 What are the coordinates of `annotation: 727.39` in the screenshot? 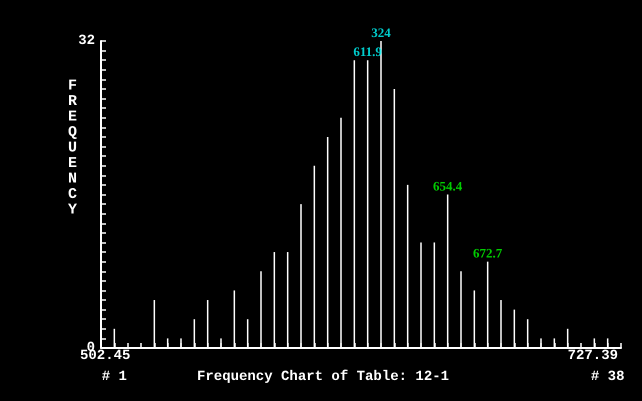 It's located at (593, 356).